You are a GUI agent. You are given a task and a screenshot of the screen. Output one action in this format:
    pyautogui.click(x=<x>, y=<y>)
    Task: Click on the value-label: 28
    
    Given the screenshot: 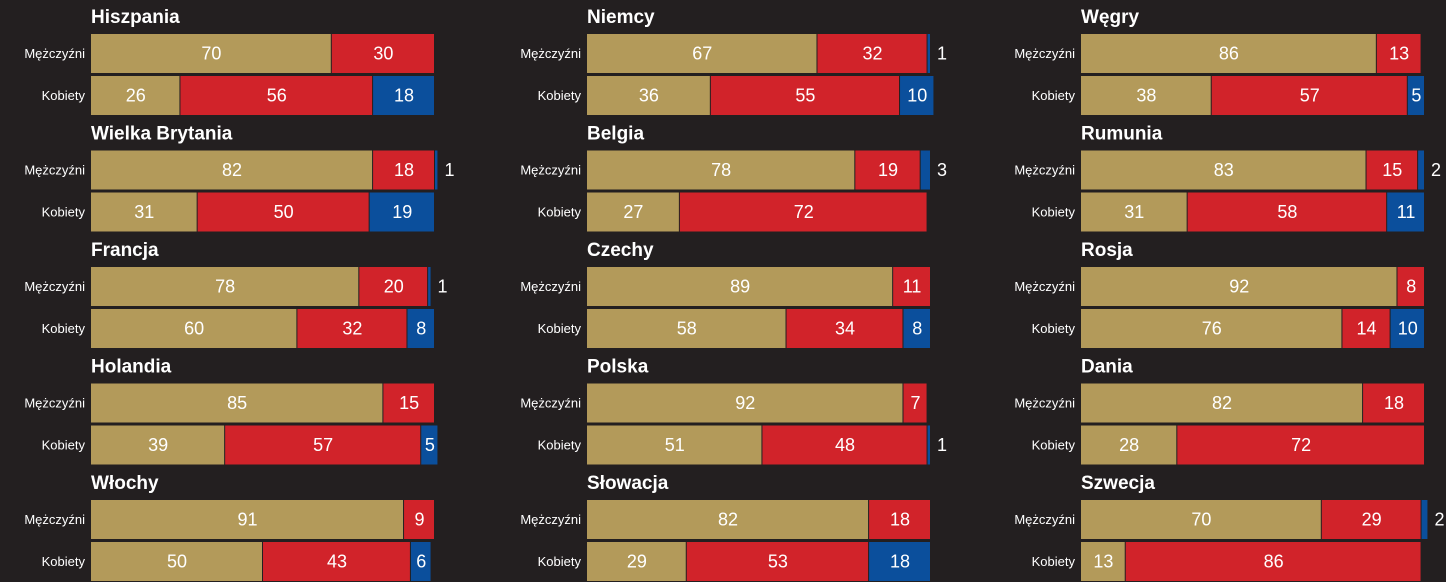 What is the action you would take?
    pyautogui.click(x=1129, y=445)
    